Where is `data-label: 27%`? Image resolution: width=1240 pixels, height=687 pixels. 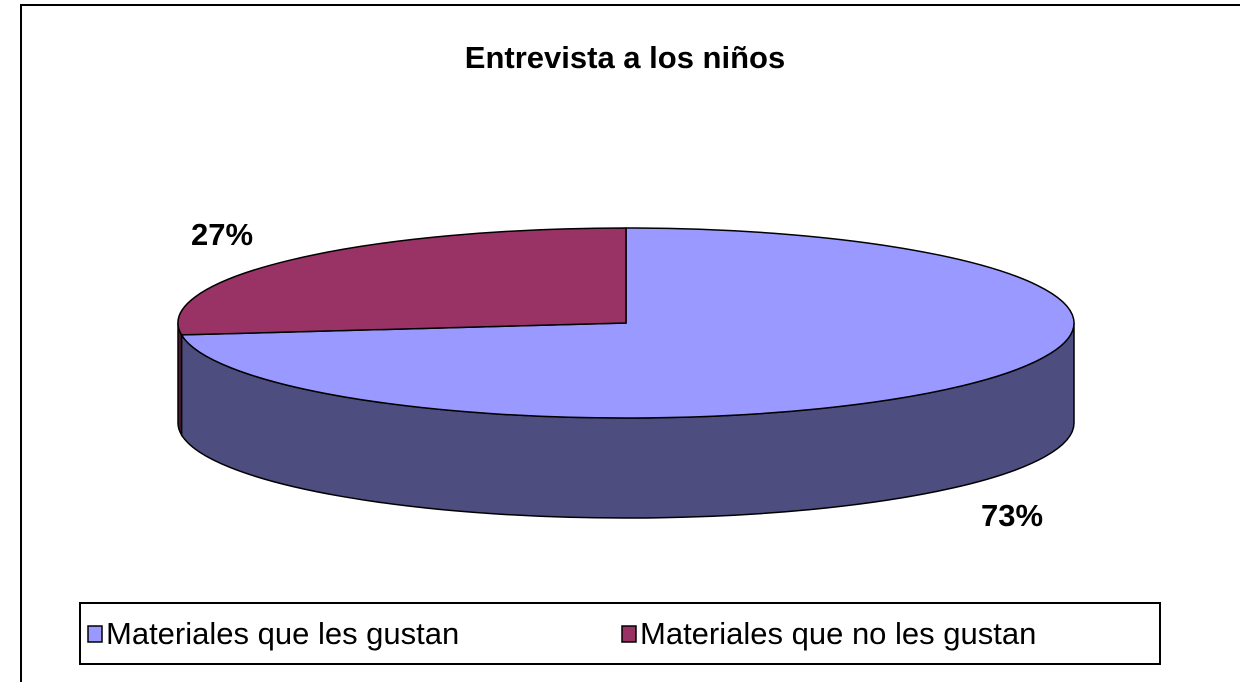 data-label: 27% is located at coordinates (222, 234).